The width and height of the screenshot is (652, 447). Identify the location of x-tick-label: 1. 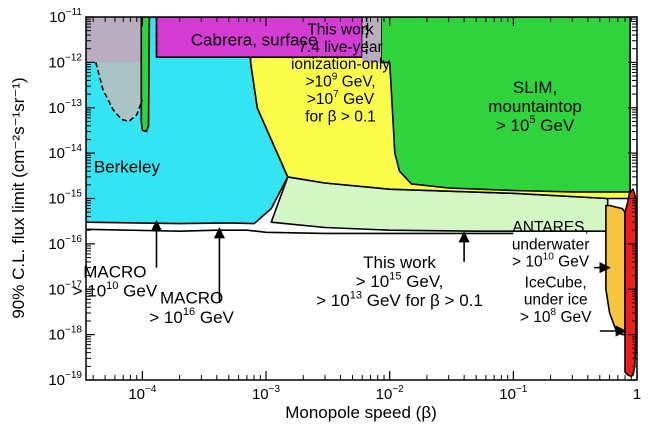
(637, 394).